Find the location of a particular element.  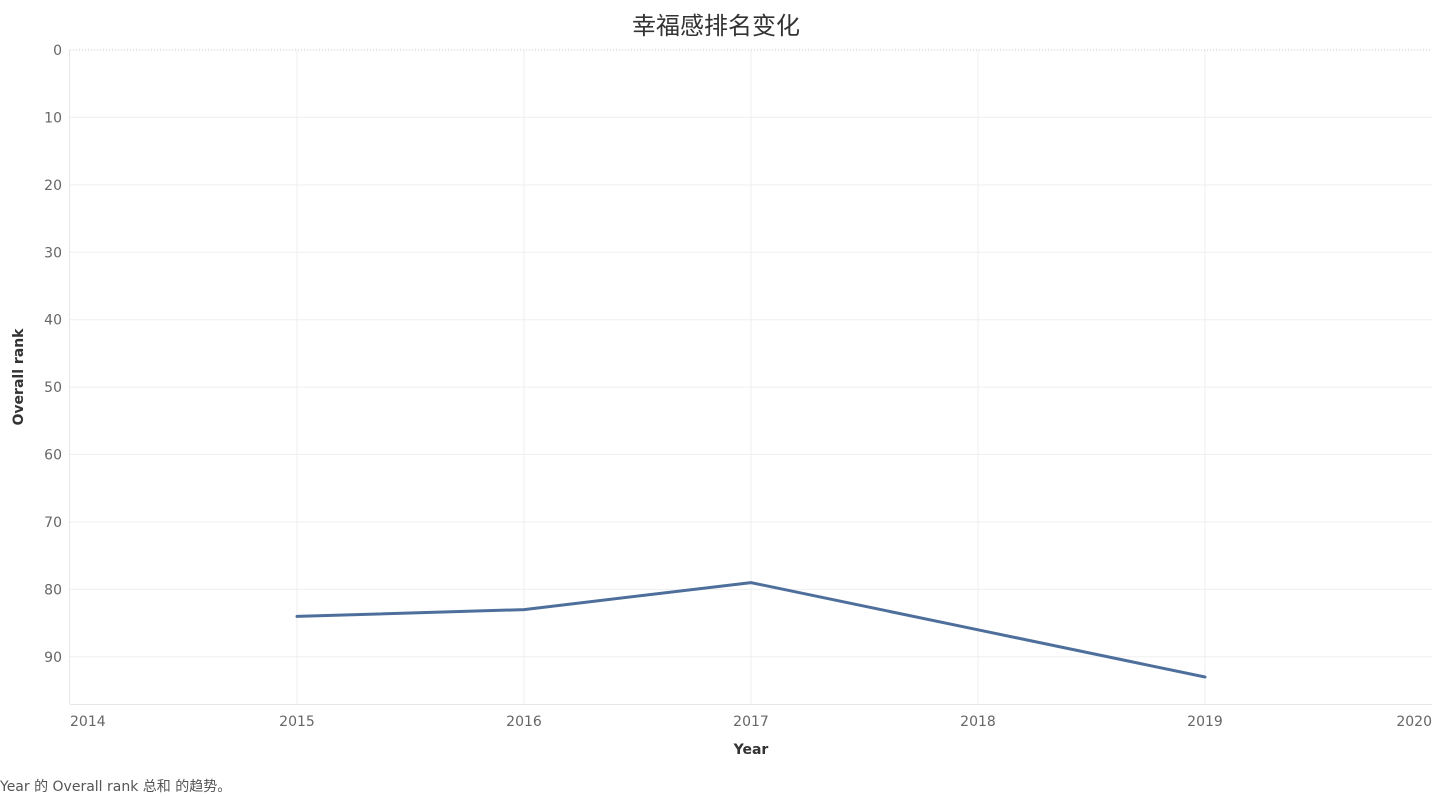

y-tick-label: 70 is located at coordinates (53, 523).